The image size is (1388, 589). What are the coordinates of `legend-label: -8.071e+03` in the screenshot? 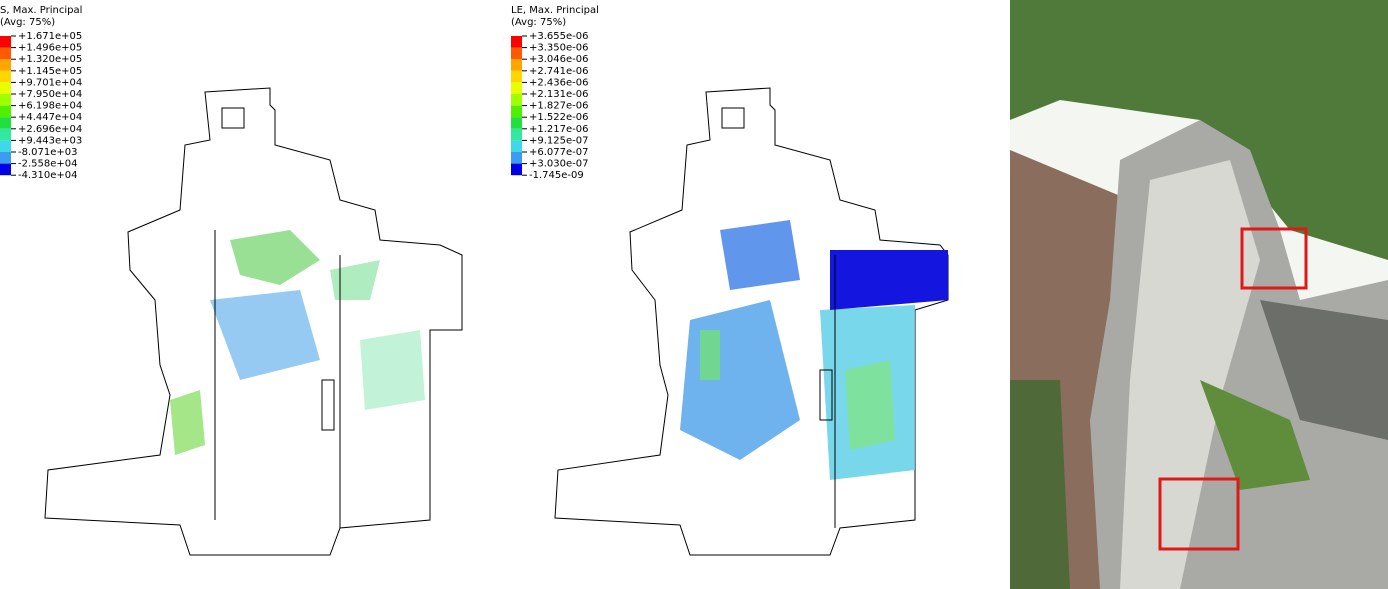 It's located at (48, 152).